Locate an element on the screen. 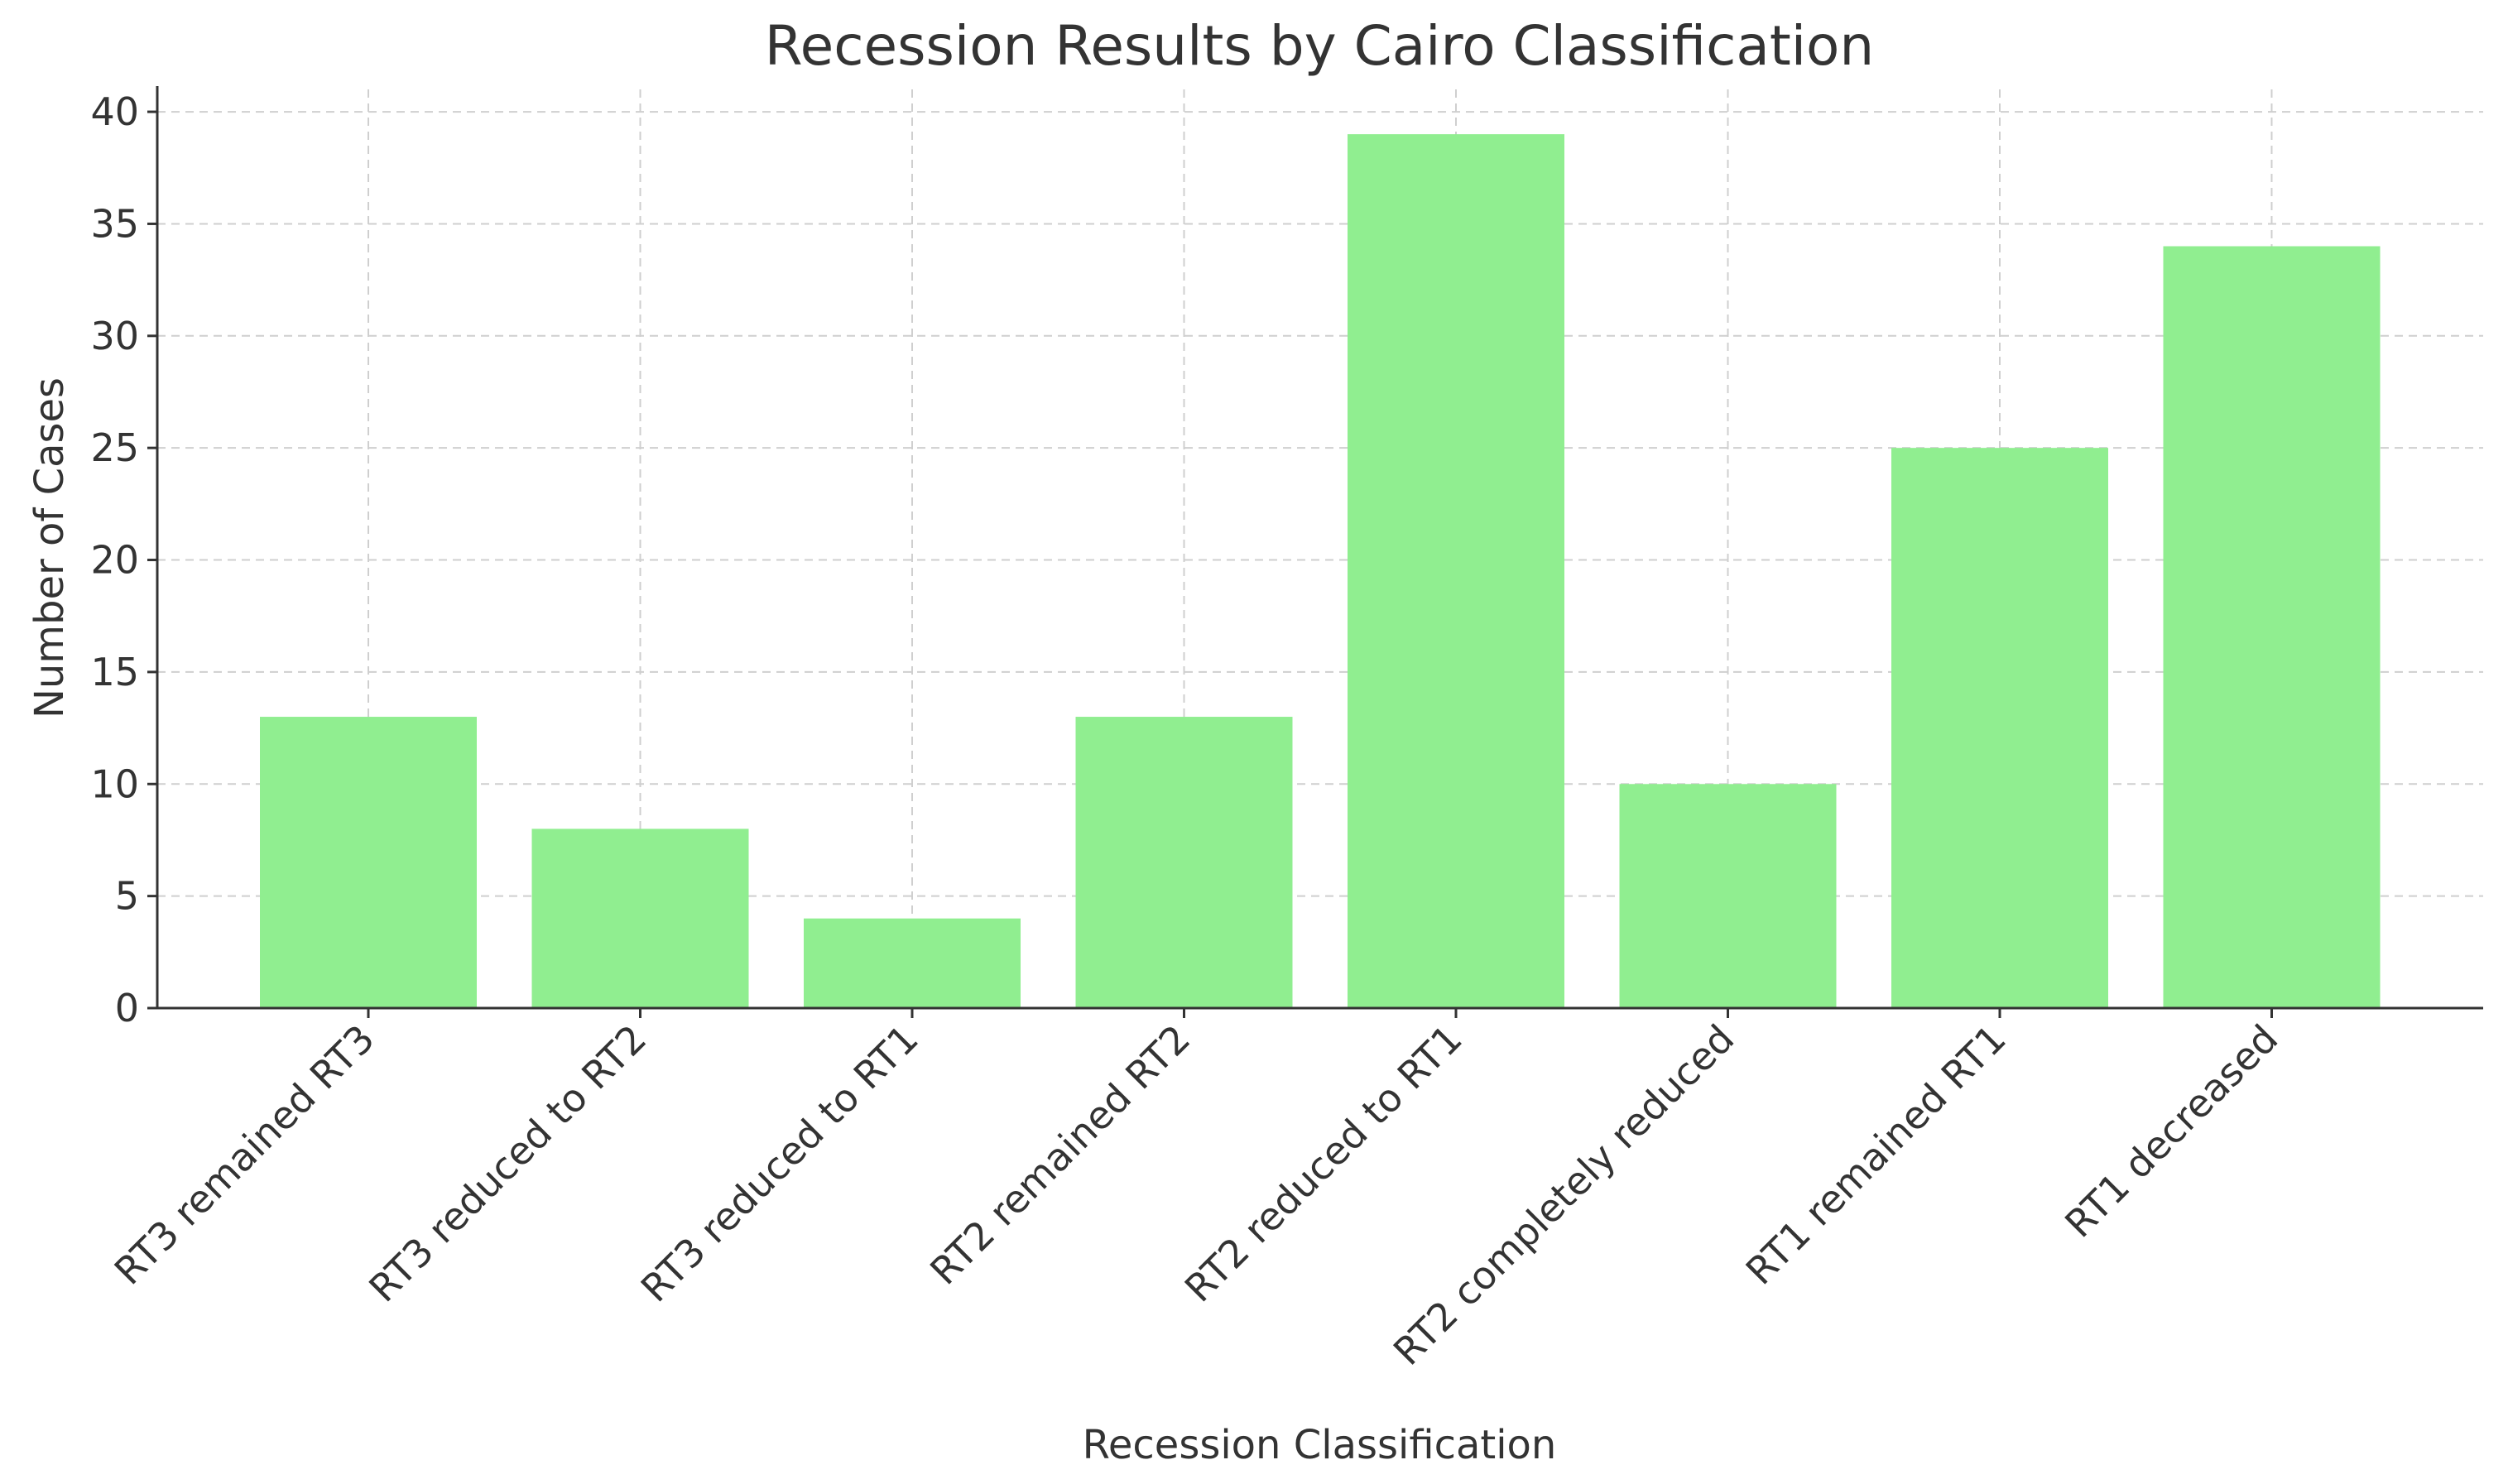 The height and width of the screenshot is (1484, 2508). y-tick-label: 40 is located at coordinates (114, 111).